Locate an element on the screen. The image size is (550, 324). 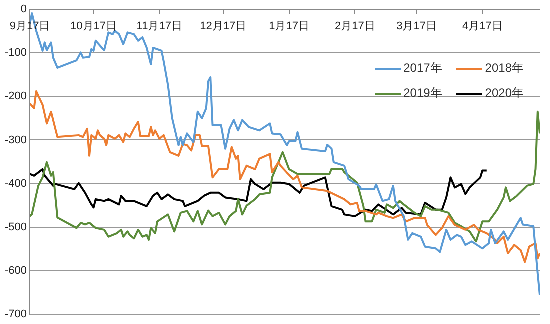
y-tick-label: -600 is located at coordinates (16, 270).